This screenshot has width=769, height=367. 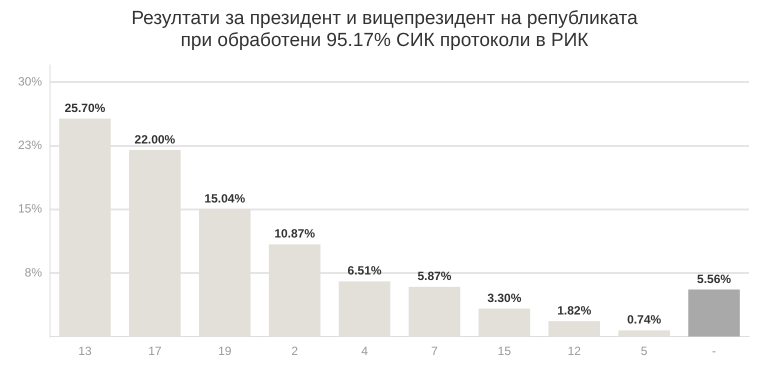 I want to click on x-tick-label: 12, so click(x=575, y=351).